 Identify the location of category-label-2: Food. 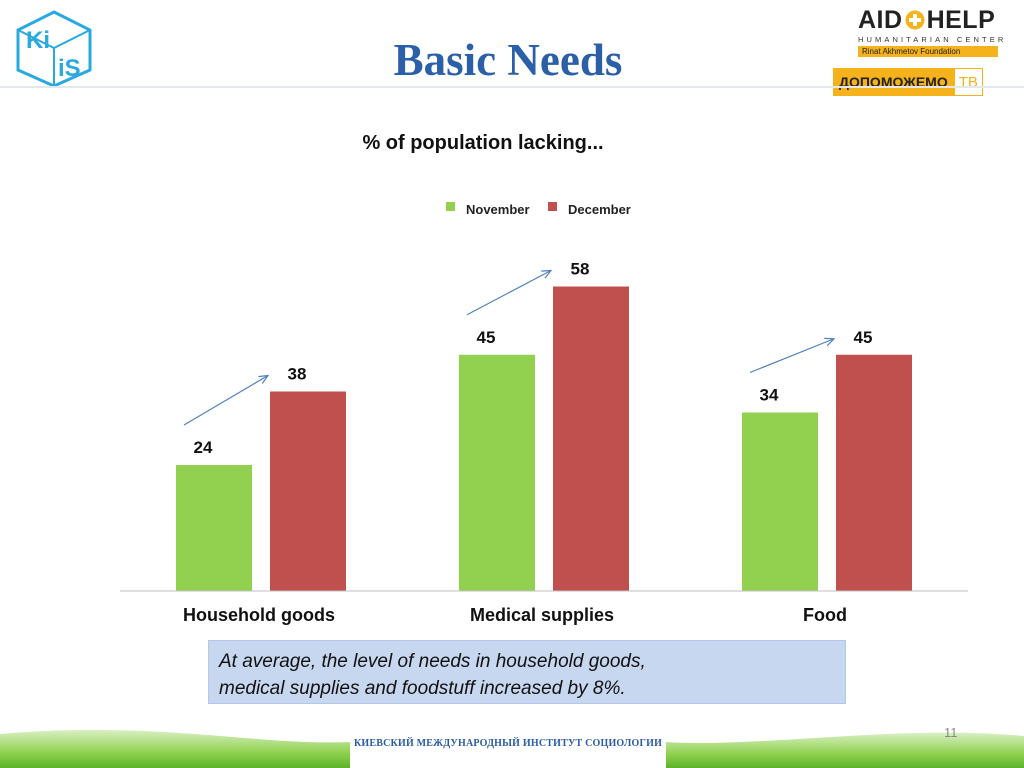
(825, 615).